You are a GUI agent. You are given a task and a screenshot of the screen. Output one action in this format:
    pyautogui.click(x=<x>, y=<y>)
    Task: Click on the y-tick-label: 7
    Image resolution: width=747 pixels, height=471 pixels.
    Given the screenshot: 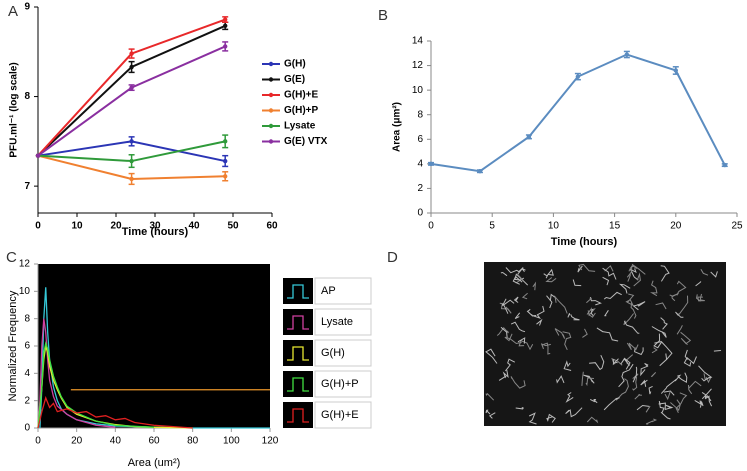 What is the action you would take?
    pyautogui.click(x=27, y=186)
    